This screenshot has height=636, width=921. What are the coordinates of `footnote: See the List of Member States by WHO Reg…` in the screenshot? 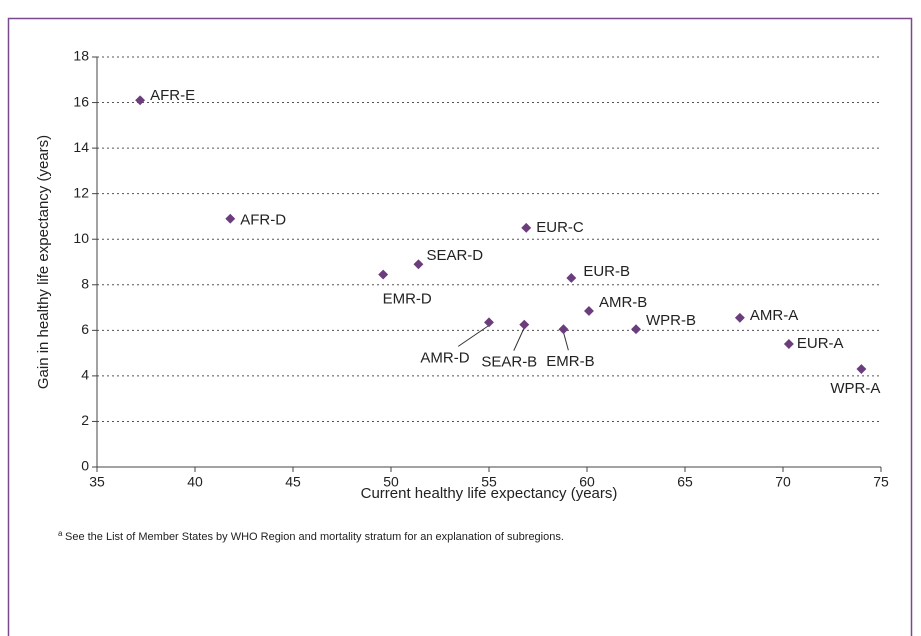 It's located at (314, 537).